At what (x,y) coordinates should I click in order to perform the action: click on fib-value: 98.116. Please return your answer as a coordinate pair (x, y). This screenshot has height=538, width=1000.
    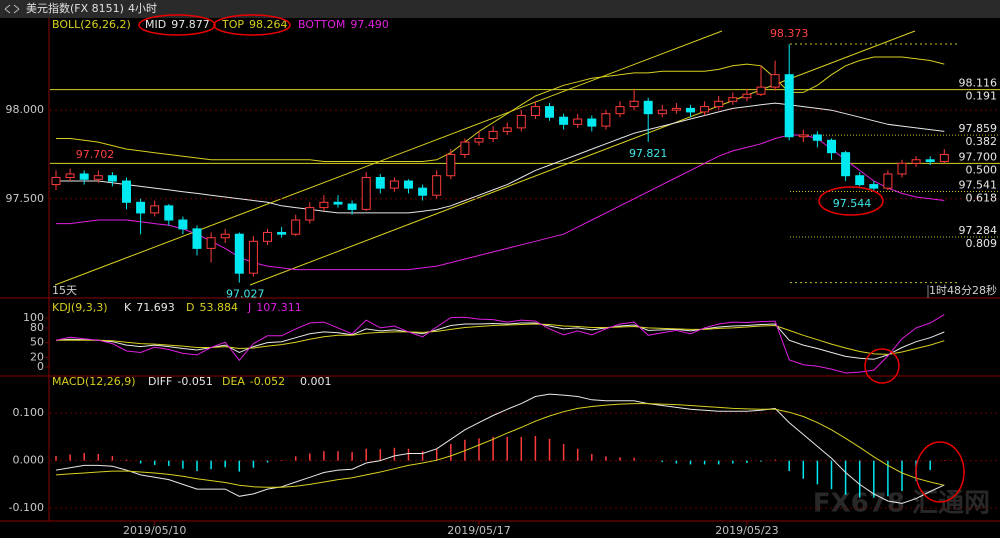
    Looking at the image, I should click on (978, 83).